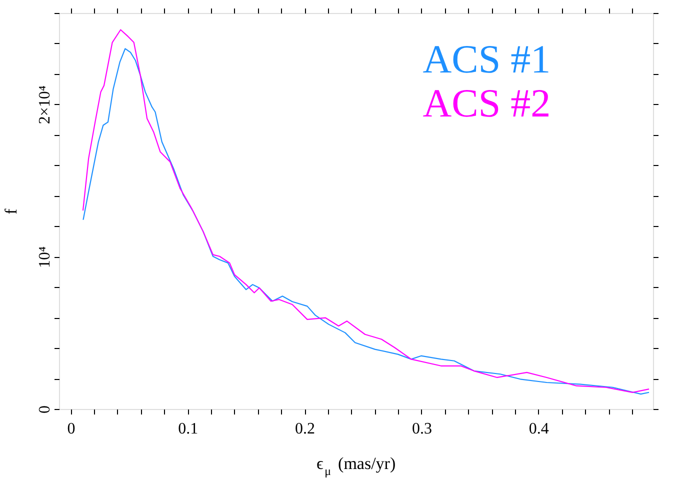  What do you see at coordinates (45, 257) in the screenshot?
I see `y-tick-label: 10⁴` at bounding box center [45, 257].